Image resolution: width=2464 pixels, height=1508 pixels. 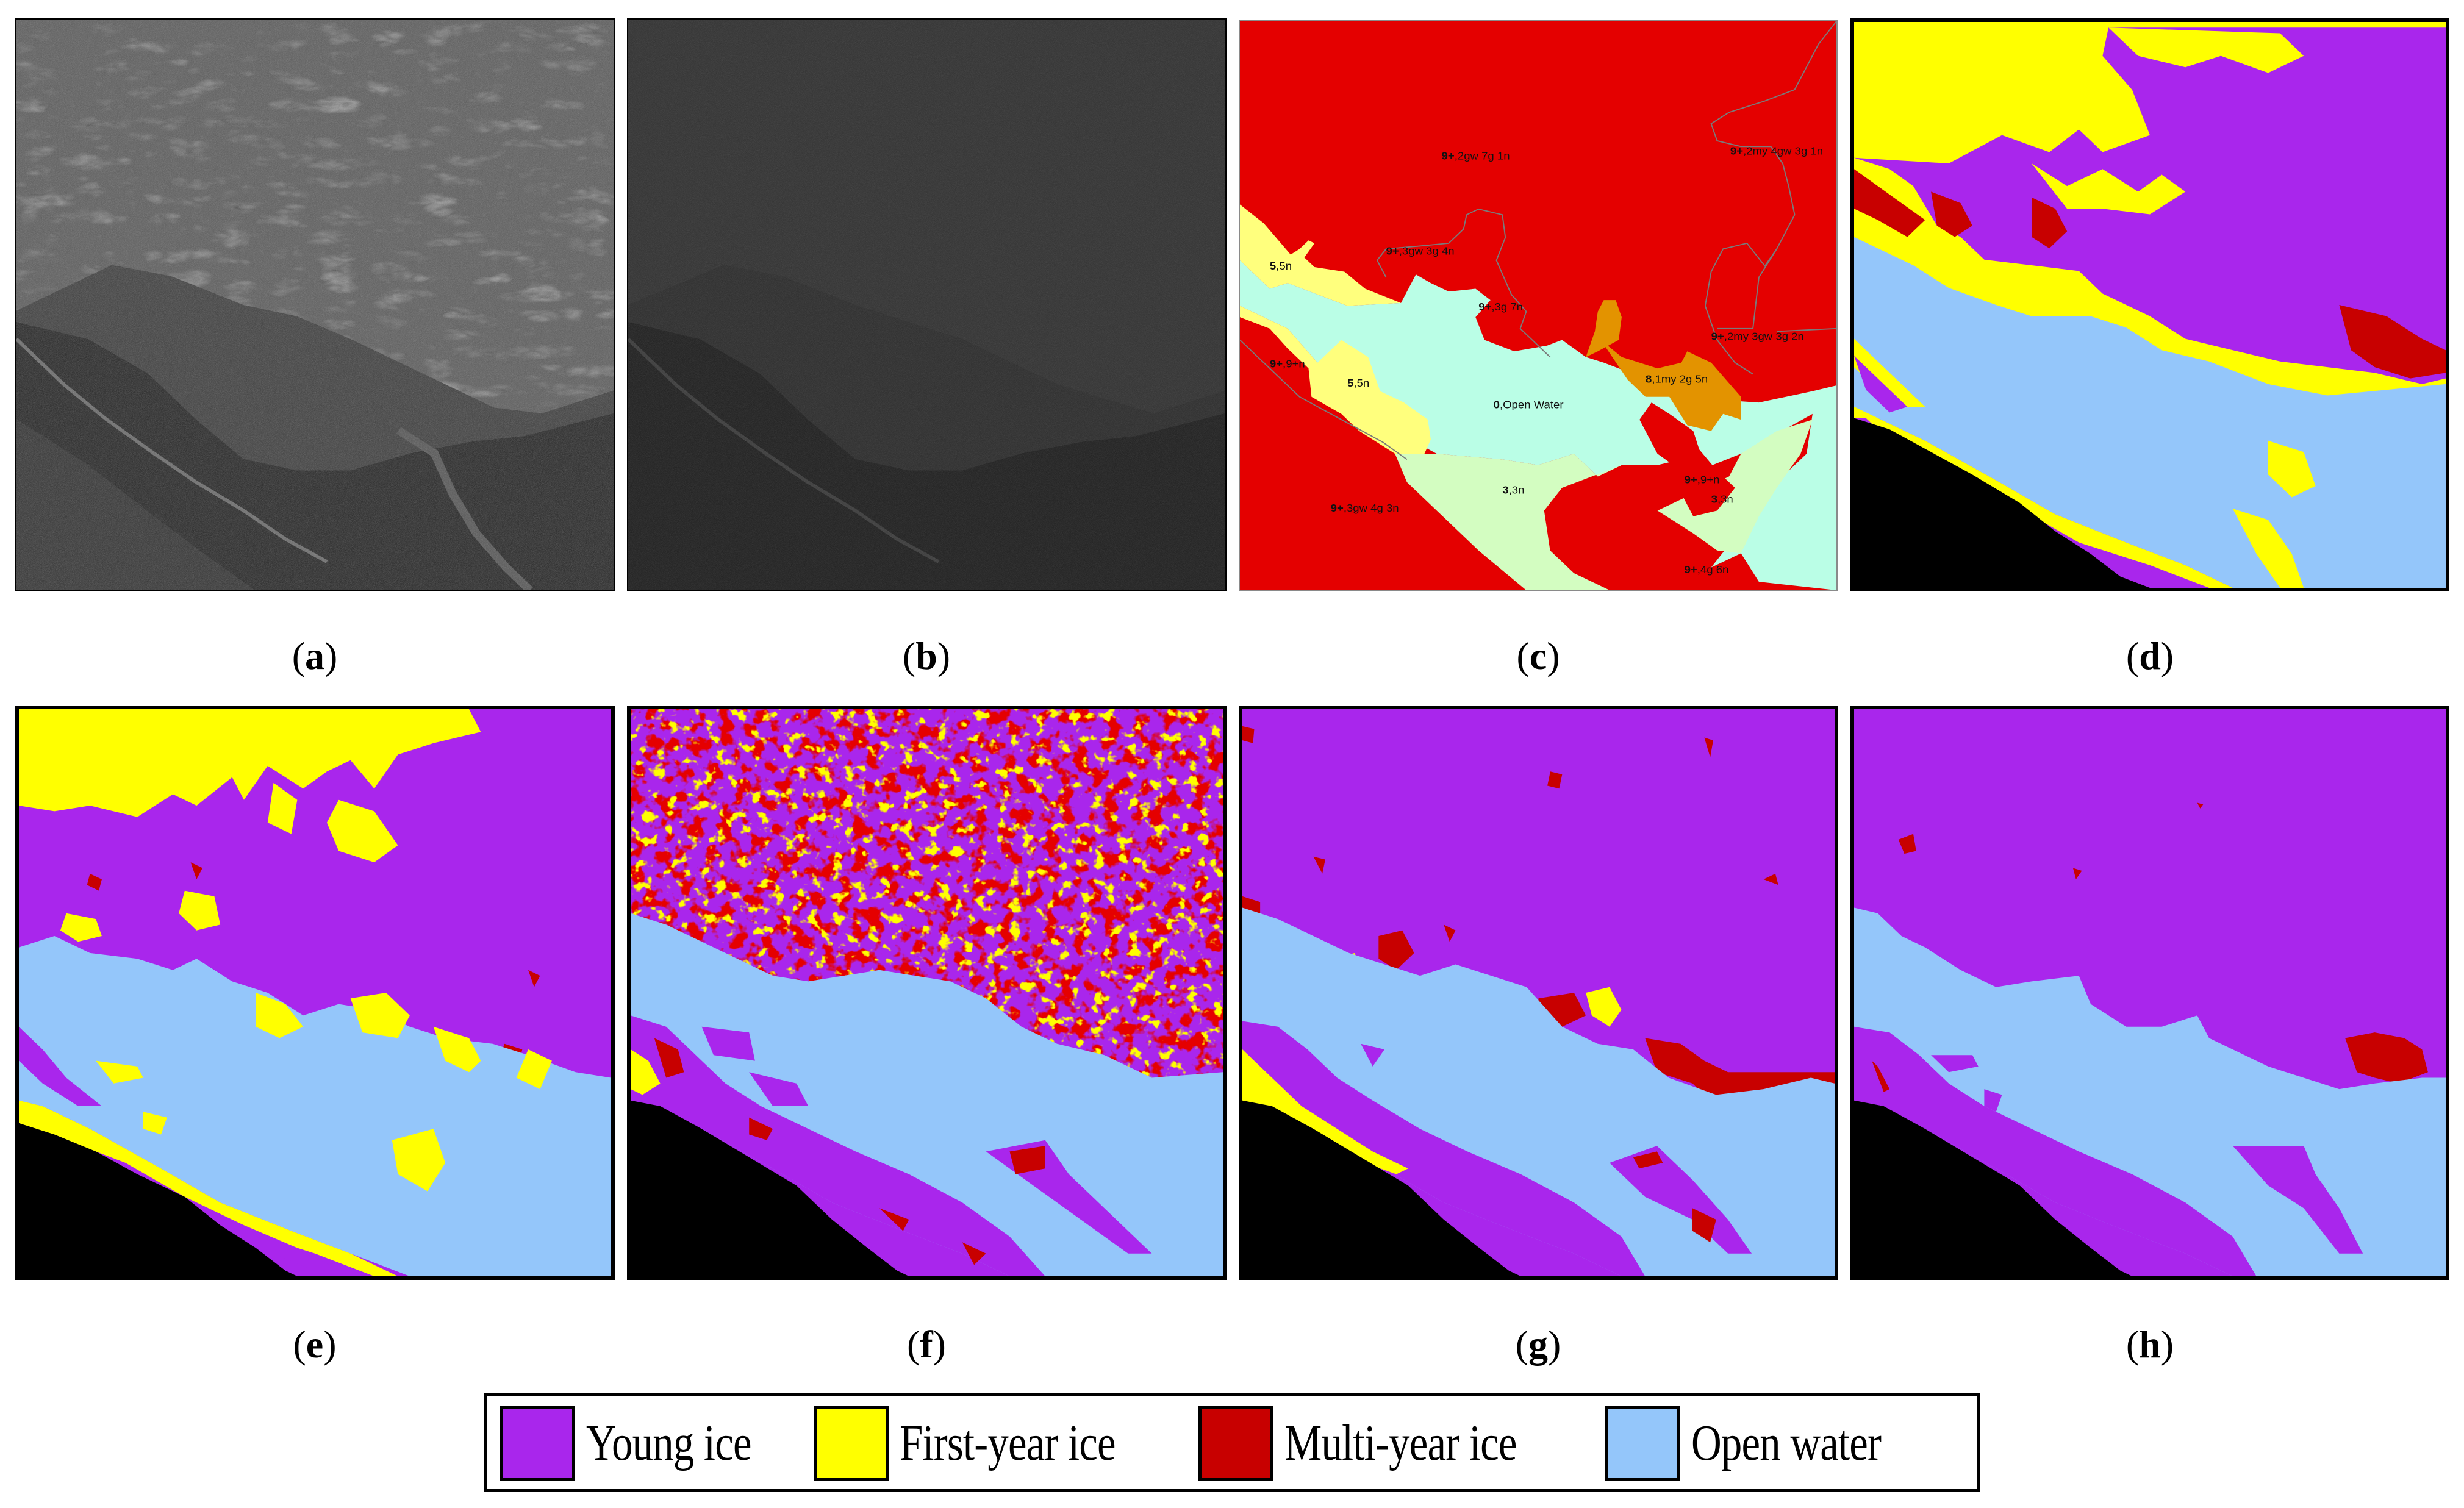 What do you see at coordinates (926, 655) in the screenshot?
I see `caption-b: (b)` at bounding box center [926, 655].